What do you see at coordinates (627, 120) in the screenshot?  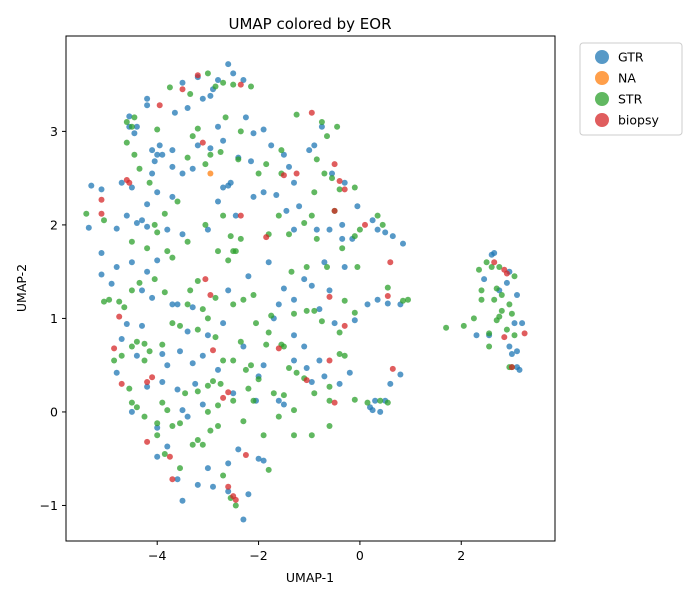 I see `legend-item-biopsy: biopsy` at bounding box center [627, 120].